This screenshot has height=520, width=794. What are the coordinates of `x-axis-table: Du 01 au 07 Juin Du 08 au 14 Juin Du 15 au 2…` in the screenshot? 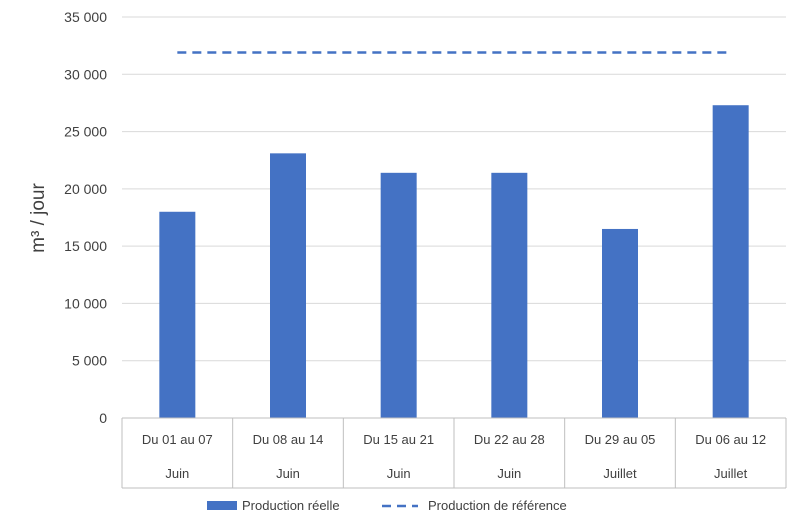 It's located at (454, 453).